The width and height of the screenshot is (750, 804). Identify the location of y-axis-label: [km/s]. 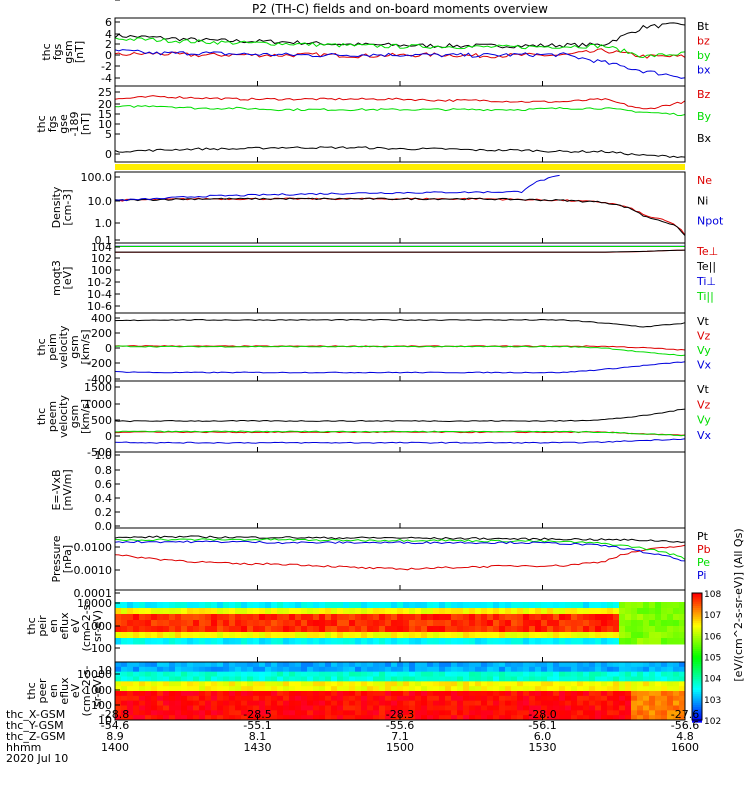
(85, 346).